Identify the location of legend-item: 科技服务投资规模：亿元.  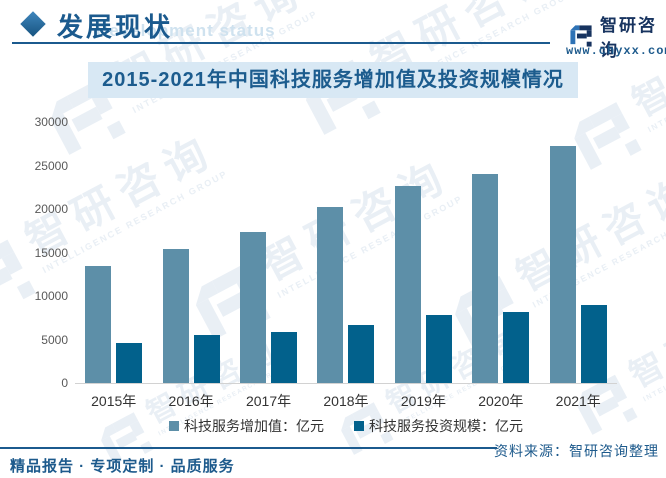
(438, 426).